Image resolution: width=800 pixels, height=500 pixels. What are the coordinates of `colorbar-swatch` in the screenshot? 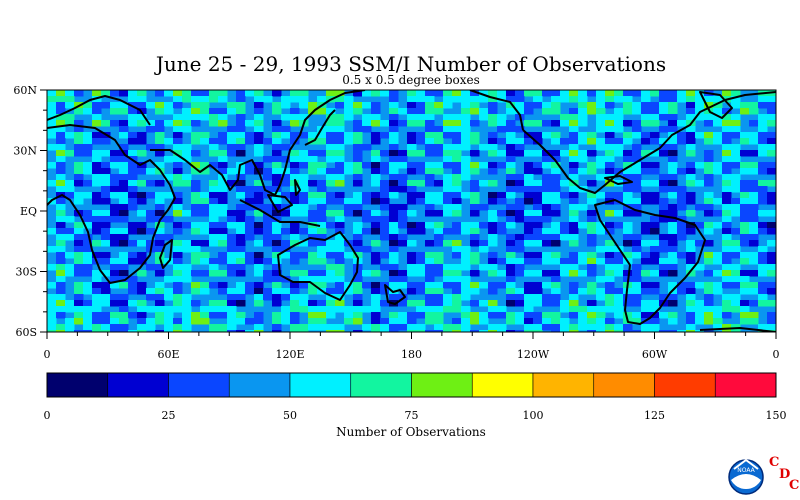 It's located at (199, 385).